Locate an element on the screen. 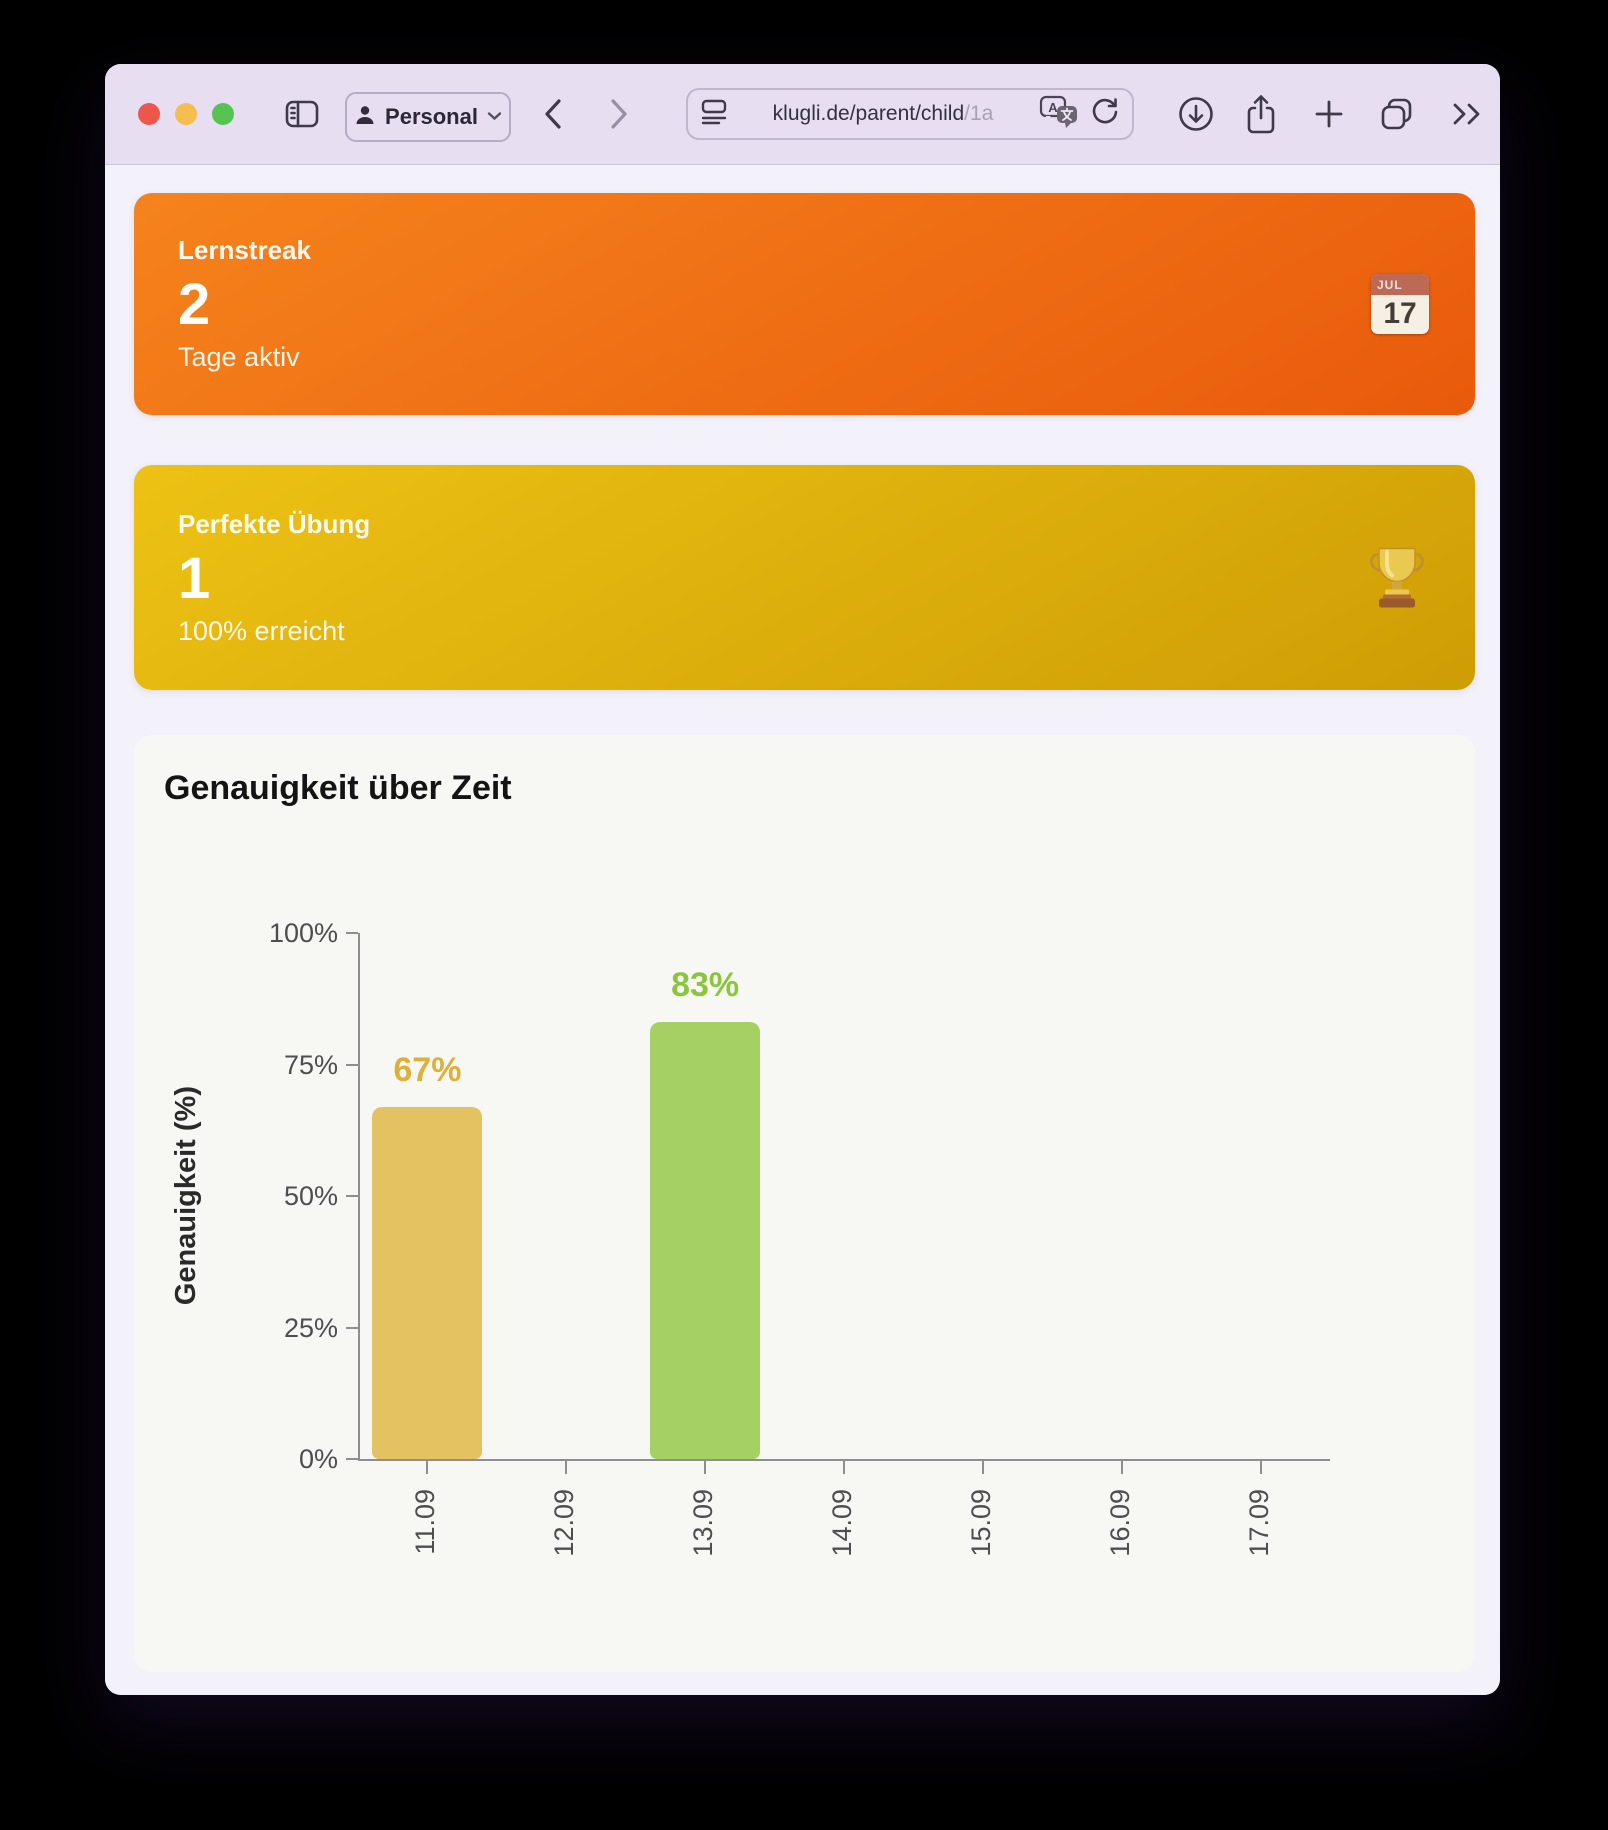 This screenshot has height=1830, width=1608. reload-button is located at coordinates (1105, 114).